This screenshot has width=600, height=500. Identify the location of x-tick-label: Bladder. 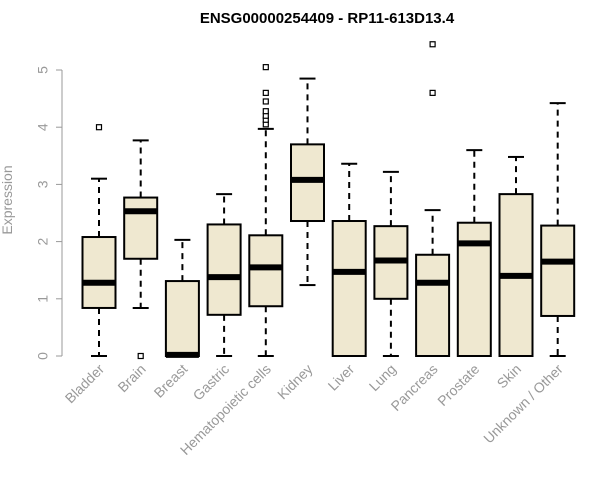
(85, 384).